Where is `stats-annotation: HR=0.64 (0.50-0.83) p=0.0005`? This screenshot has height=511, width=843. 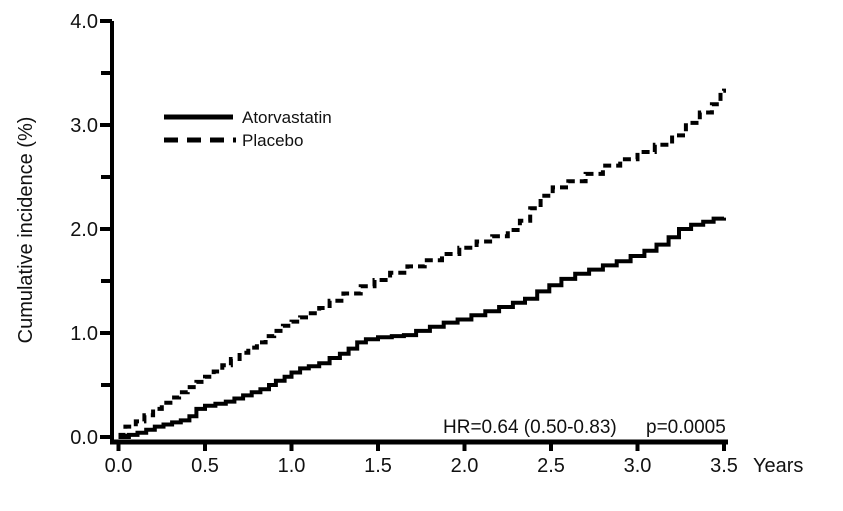
stats-annotation: HR=0.64 (0.50-0.83) p=0.0005 is located at coordinates (584, 427).